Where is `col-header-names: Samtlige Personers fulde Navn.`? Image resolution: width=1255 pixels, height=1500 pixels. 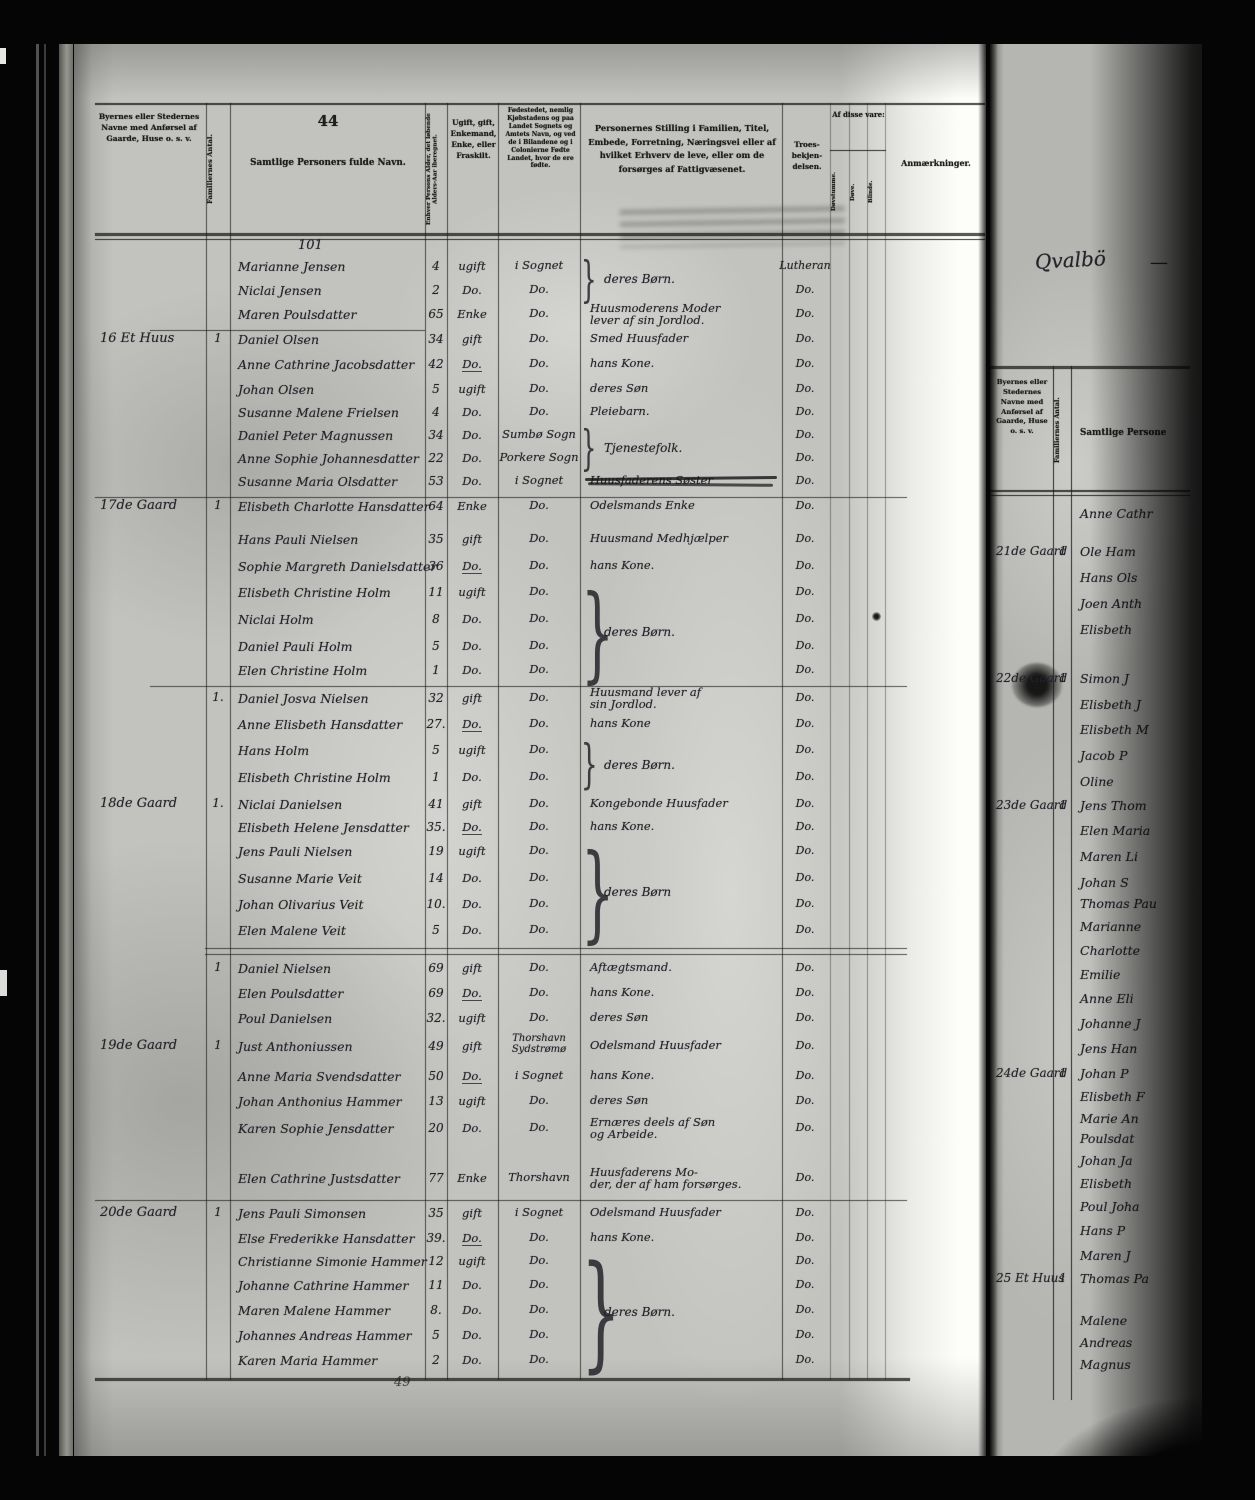 col-header-names: Samtlige Personers fulde Navn. is located at coordinates (328, 163).